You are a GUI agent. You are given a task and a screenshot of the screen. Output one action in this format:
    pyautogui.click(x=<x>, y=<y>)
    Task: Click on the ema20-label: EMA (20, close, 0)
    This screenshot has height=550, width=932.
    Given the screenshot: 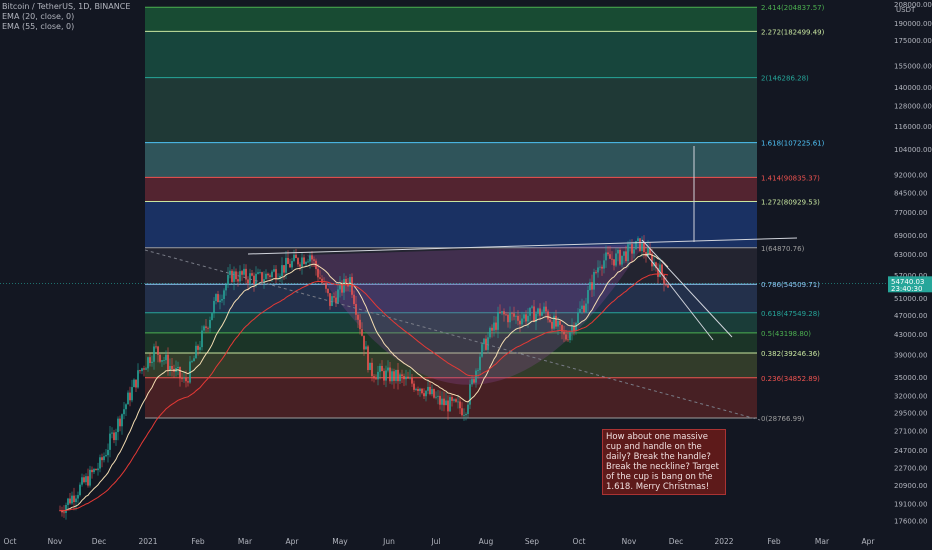 What is the action you would take?
    pyautogui.click(x=38, y=16)
    